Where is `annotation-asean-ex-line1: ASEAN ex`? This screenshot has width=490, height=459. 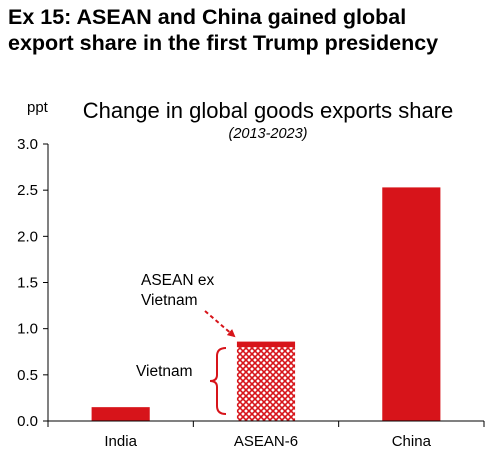 annotation-asean-ex-line1: ASEAN ex is located at coordinates (177, 280).